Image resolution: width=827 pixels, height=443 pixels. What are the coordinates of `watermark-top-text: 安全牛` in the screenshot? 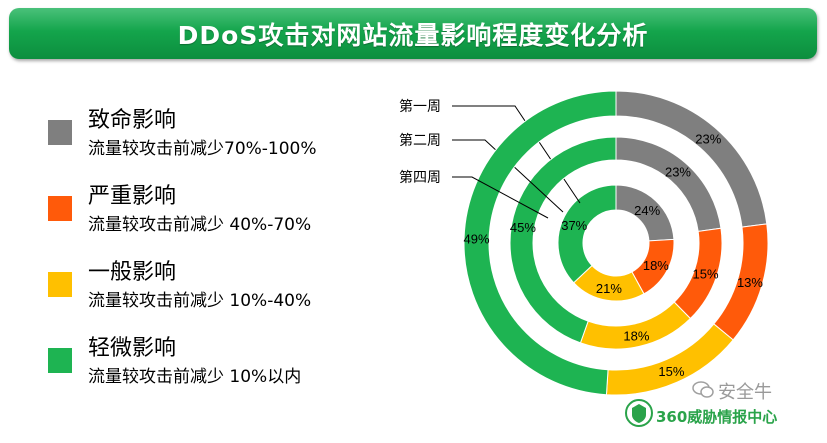 It's located at (745, 392).